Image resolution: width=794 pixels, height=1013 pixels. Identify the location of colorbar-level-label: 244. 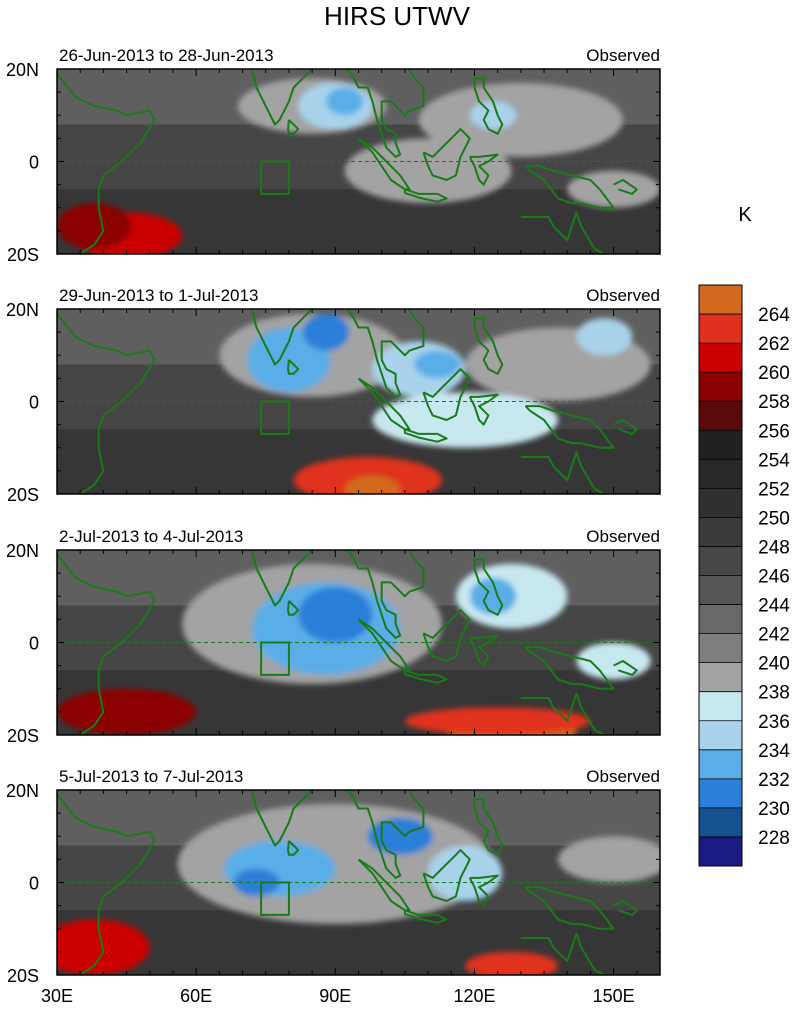
(774, 606).